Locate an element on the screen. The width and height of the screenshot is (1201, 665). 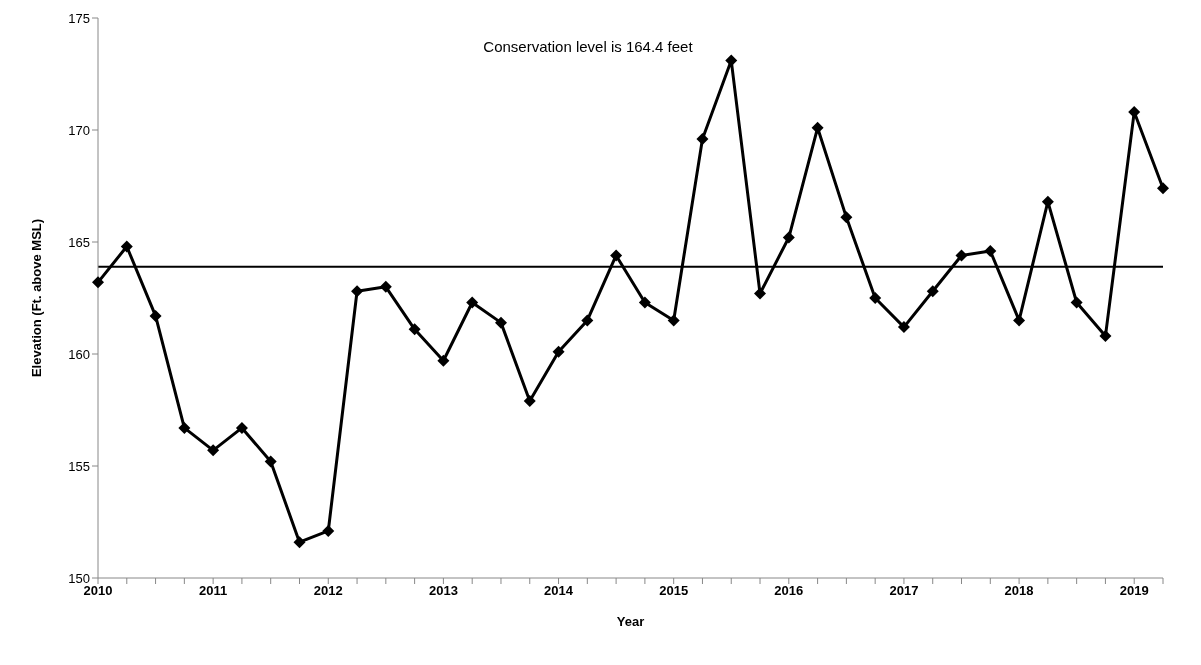
x-tick-label: 2016 is located at coordinates (789, 591).